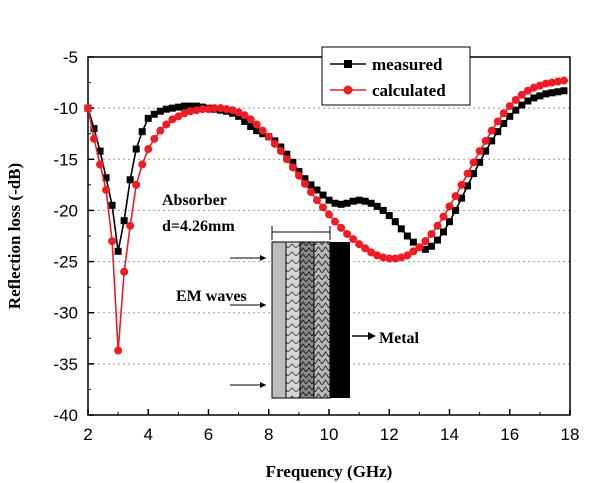  What do you see at coordinates (509, 434) in the screenshot?
I see `x-tick-label: 16` at bounding box center [509, 434].